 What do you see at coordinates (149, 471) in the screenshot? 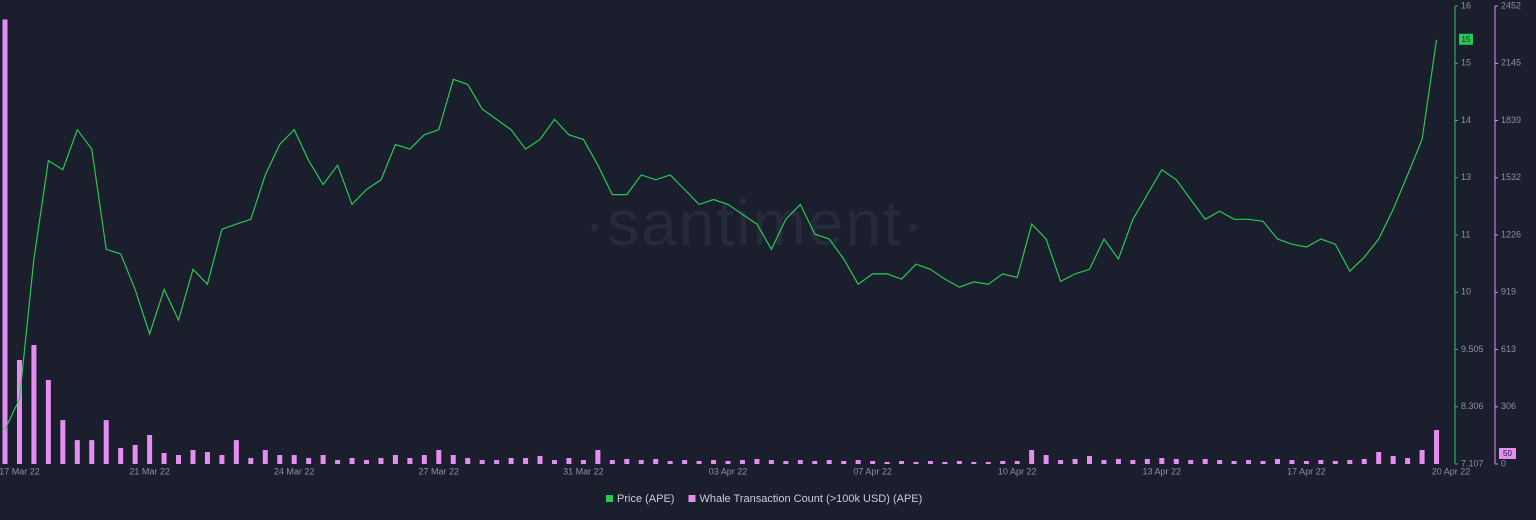
I see `x-tick-label: 21 Mar 22` at bounding box center [149, 471].